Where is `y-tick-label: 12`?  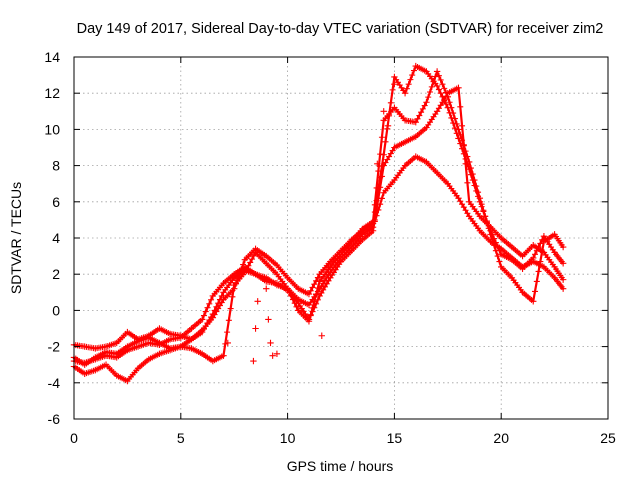 y-tick-label: 12 is located at coordinates (52, 93).